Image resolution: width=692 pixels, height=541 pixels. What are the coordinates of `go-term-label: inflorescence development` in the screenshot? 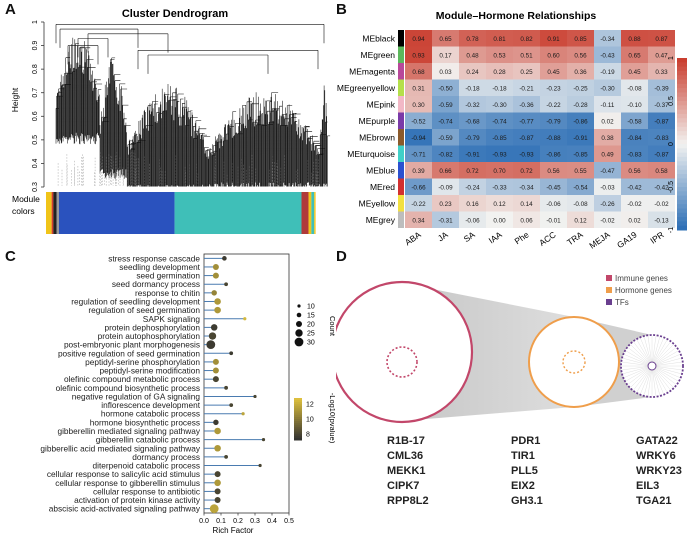 It's located at (150, 405).